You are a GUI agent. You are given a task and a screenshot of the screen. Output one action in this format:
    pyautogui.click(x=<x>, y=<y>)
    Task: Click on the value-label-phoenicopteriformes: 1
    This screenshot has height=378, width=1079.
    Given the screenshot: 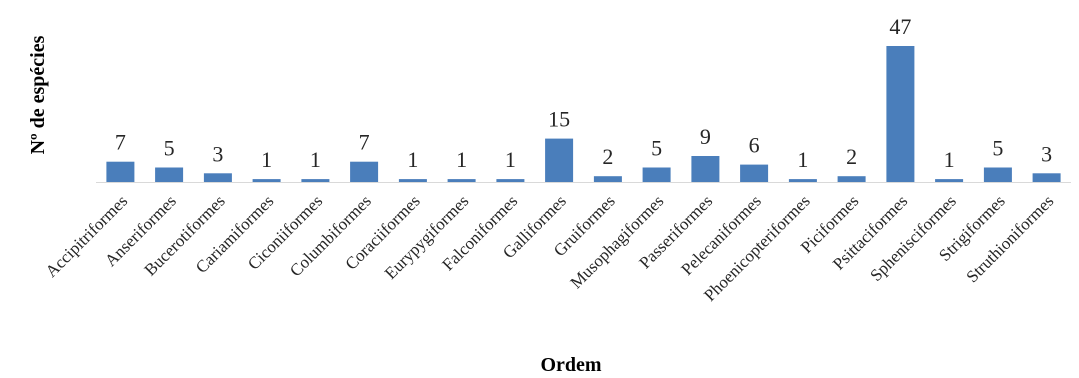 What is the action you would take?
    pyautogui.click(x=802, y=159)
    